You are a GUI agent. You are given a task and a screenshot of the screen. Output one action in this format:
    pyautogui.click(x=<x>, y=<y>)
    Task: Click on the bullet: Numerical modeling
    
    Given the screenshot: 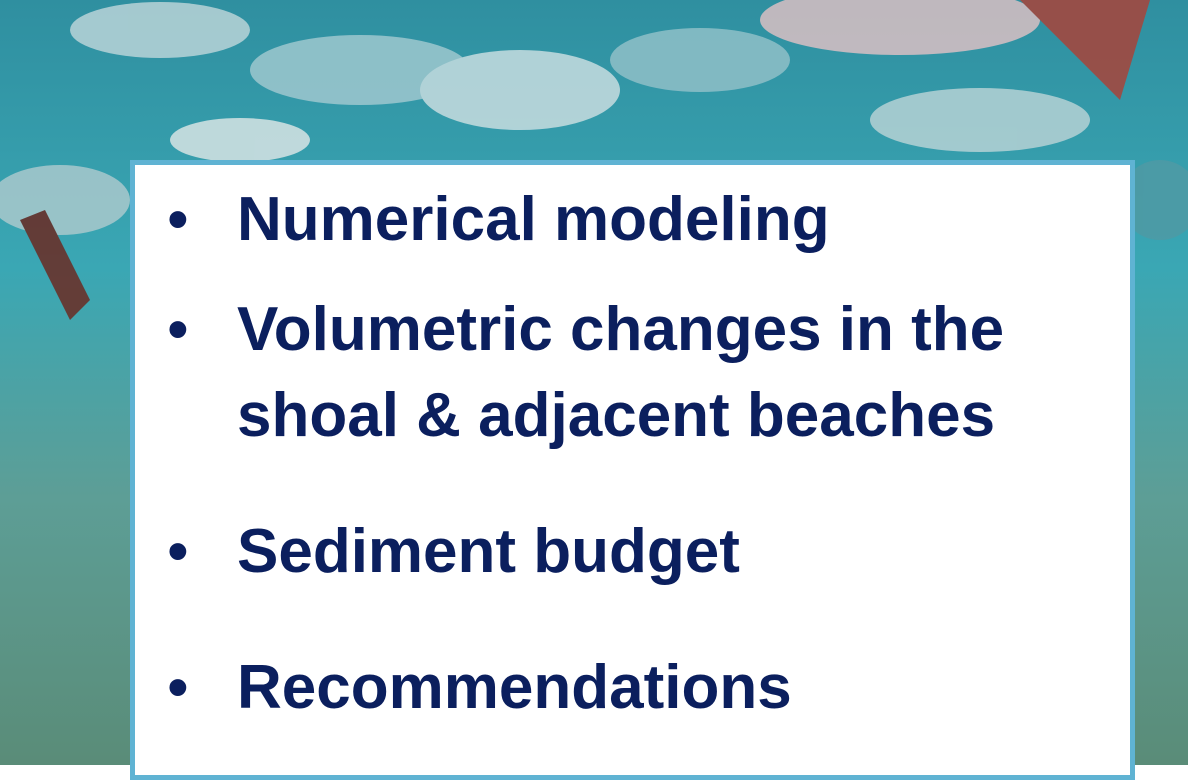 What is the action you would take?
    pyautogui.click(x=638, y=220)
    